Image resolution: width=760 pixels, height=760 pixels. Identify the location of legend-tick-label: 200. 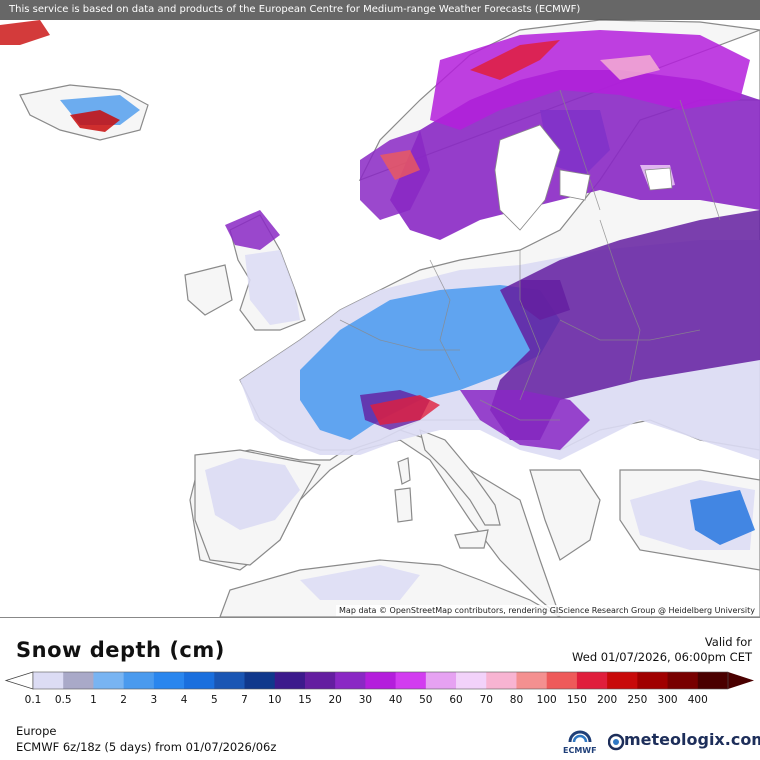
(607, 700).